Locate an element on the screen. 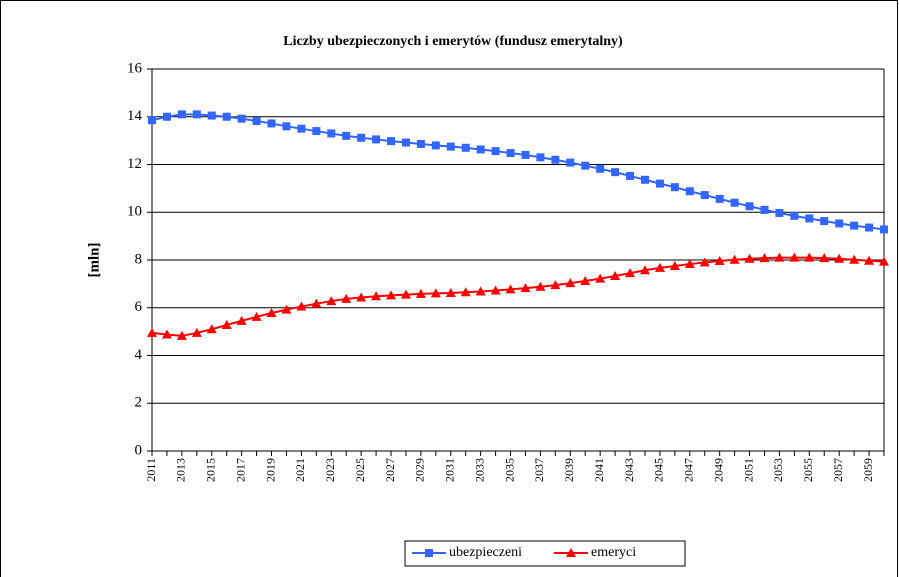  x-tick-label: 2039 is located at coordinates (569, 470).